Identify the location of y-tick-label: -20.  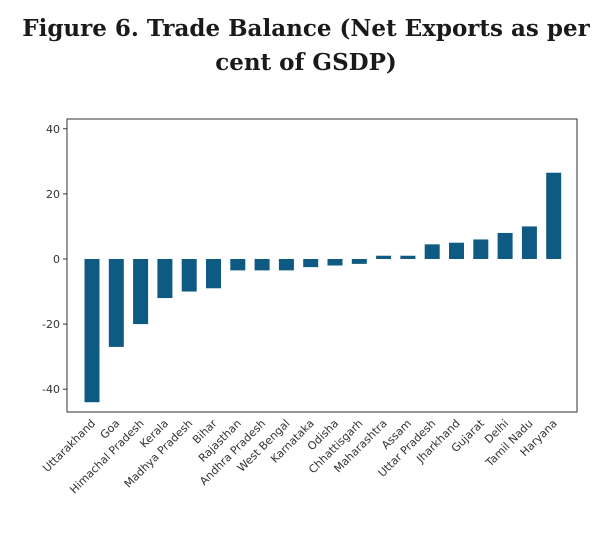
(51, 324).